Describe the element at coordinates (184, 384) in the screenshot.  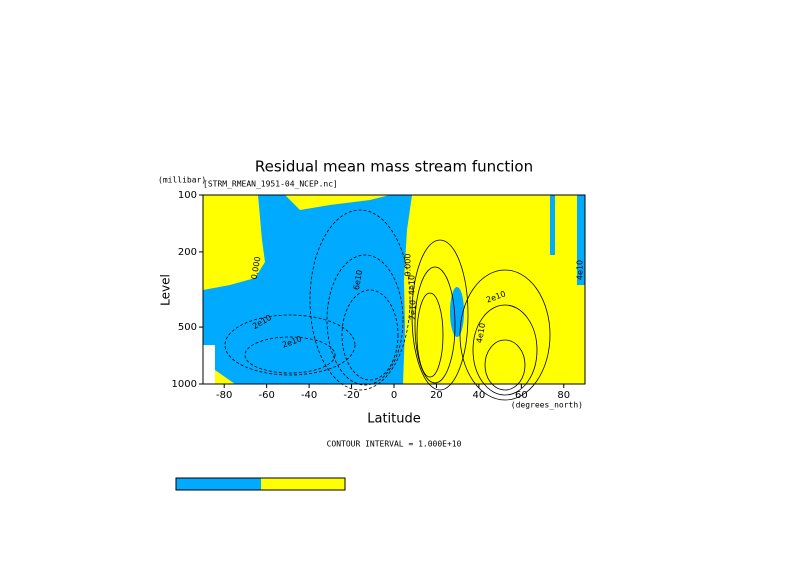
I see `y-tick-label: 1000` at that location.